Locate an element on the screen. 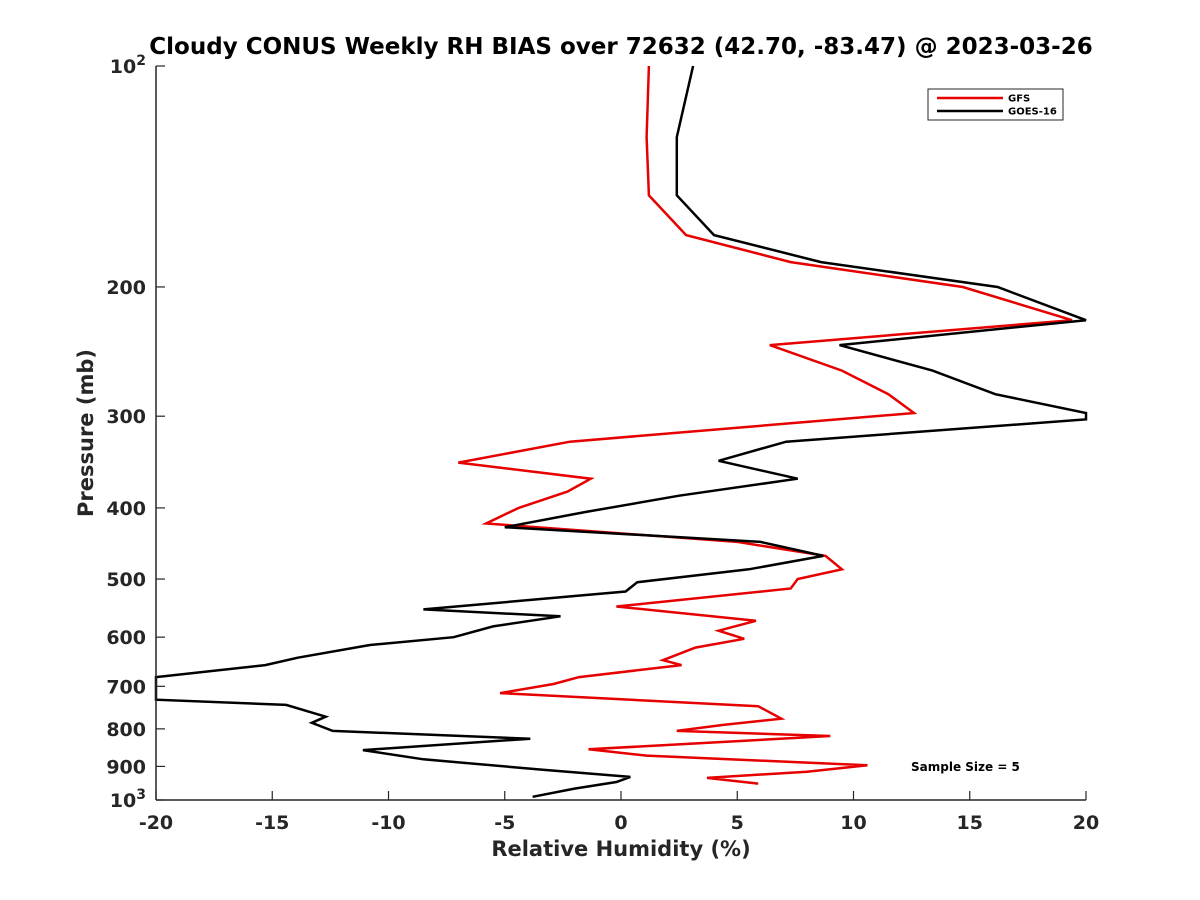 Image resolution: width=1200 pixels, height=900 pixels. x-tick-label: -10 is located at coordinates (388, 823).